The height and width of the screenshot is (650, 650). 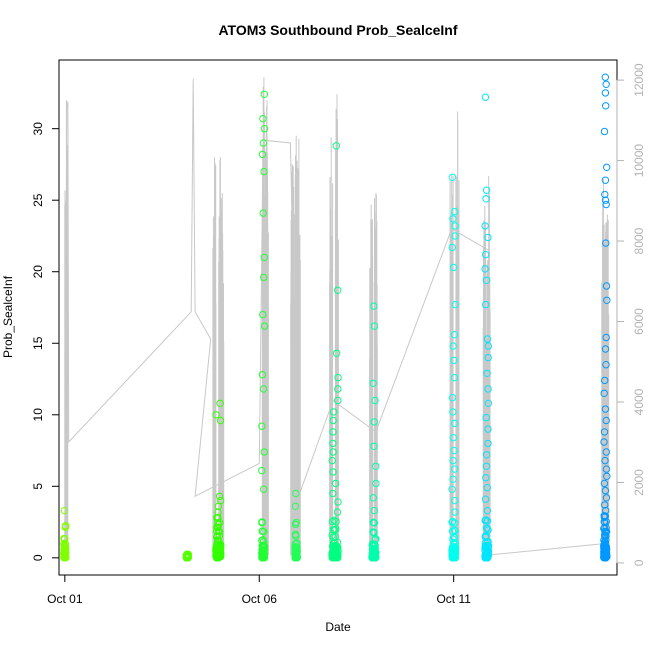 What do you see at coordinates (453, 599) in the screenshot?
I see `x-tick-label: Oct 11` at bounding box center [453, 599].